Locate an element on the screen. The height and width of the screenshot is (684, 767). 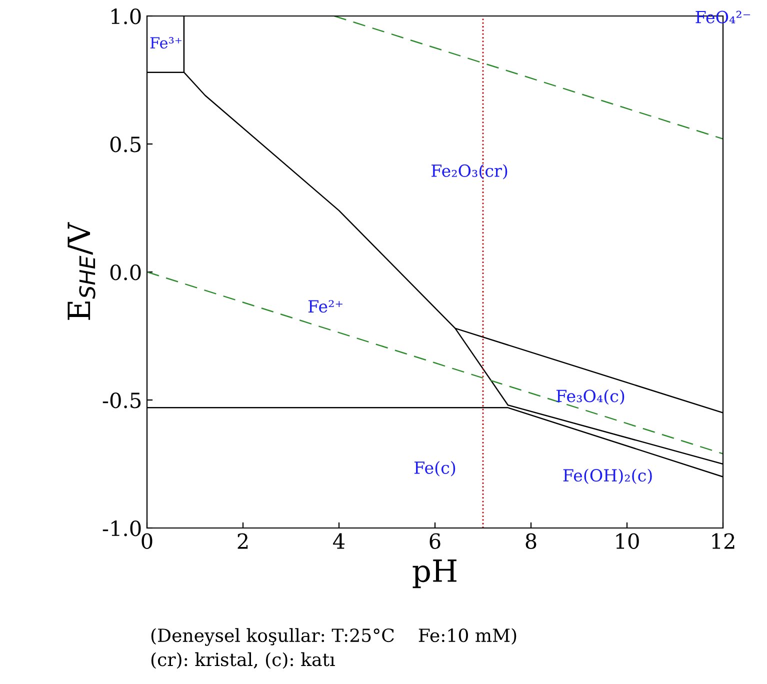
x-tick-label: 8 is located at coordinates (531, 541).